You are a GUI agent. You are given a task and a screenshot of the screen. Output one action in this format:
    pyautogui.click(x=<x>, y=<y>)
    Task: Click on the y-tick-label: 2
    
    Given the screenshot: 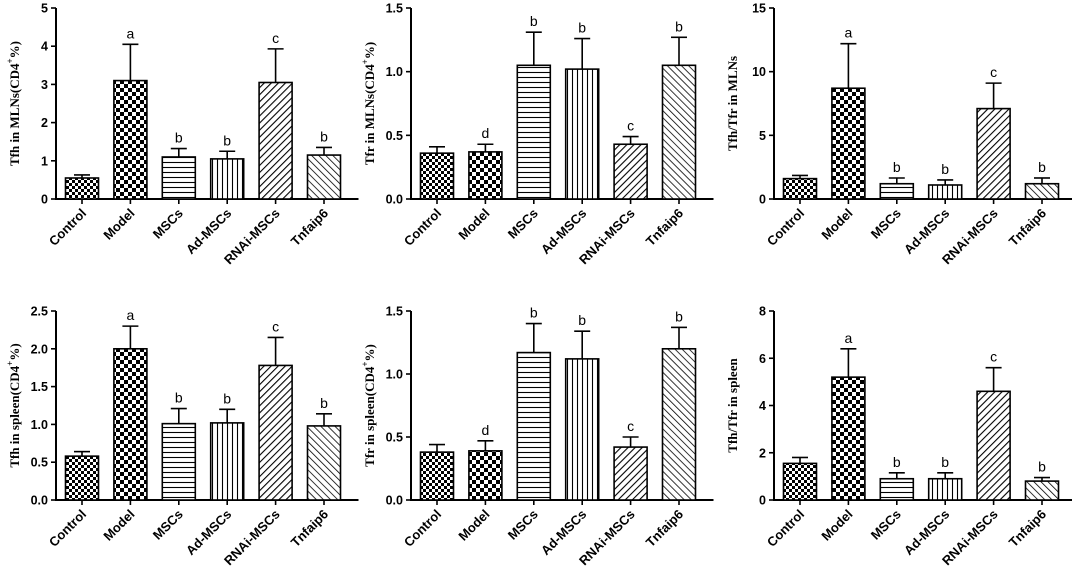 What is the action you would take?
    pyautogui.click(x=44, y=123)
    